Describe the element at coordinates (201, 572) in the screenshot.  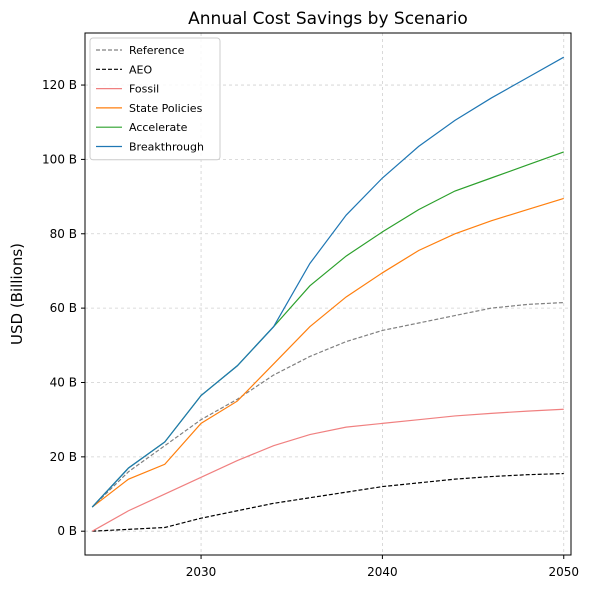
I see `x-tick-label: 2030` at that location.